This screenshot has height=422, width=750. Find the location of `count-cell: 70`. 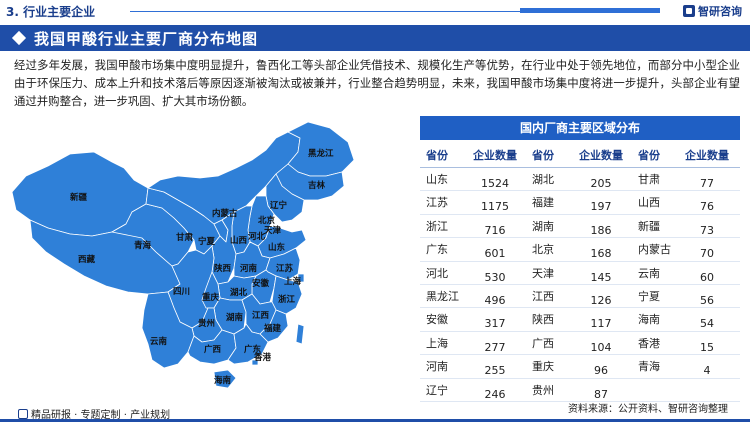

count-cell: 70 is located at coordinates (707, 254).